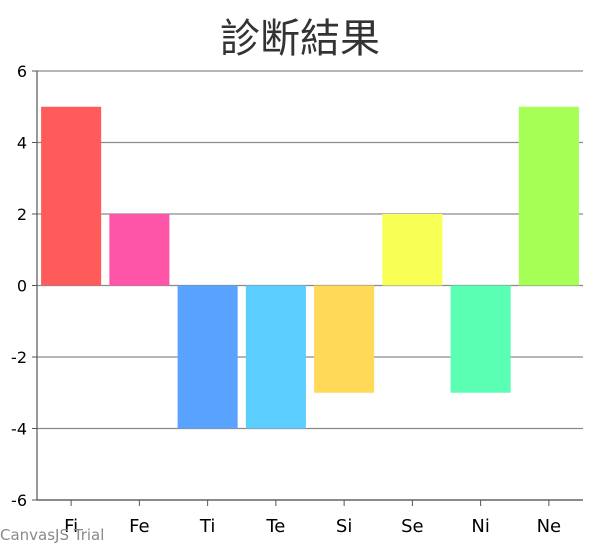  I want to click on bar-ni, so click(480, 339).